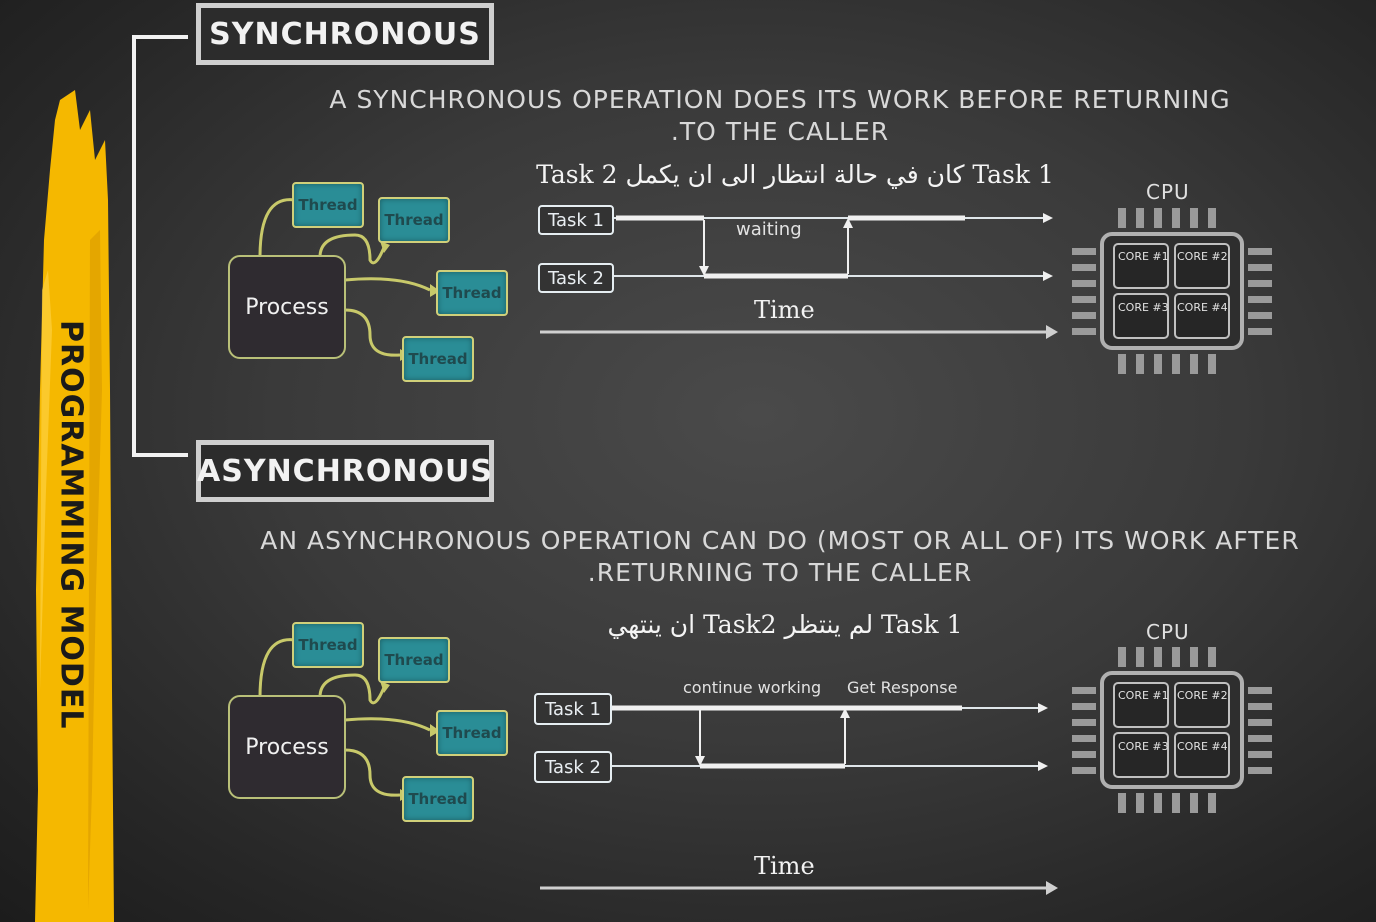 The image size is (1376, 922). What do you see at coordinates (784, 866) in the screenshot?
I see `async-time-label: Time` at bounding box center [784, 866].